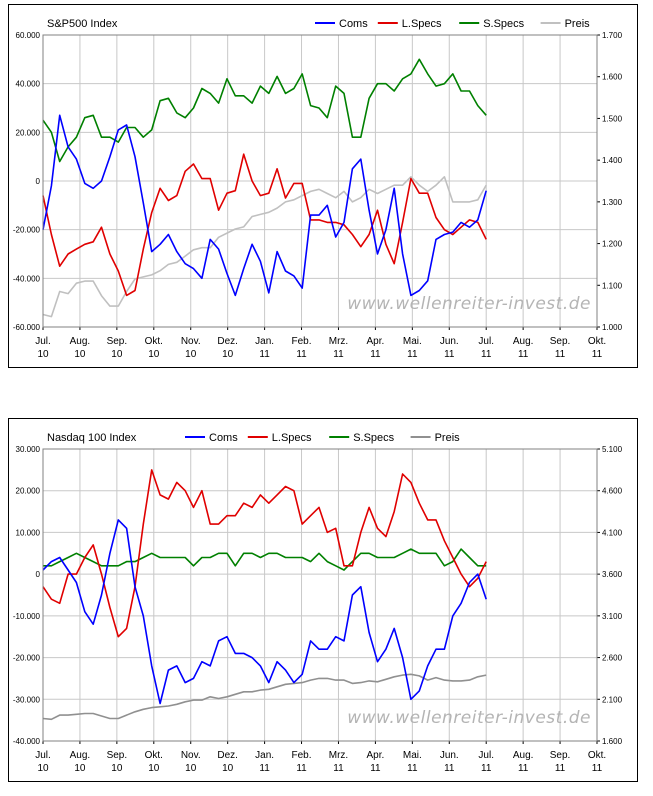  What do you see at coordinates (612, 35) in the screenshot?
I see `chart1-y-right-tick-label: 1.700` at bounding box center [612, 35].